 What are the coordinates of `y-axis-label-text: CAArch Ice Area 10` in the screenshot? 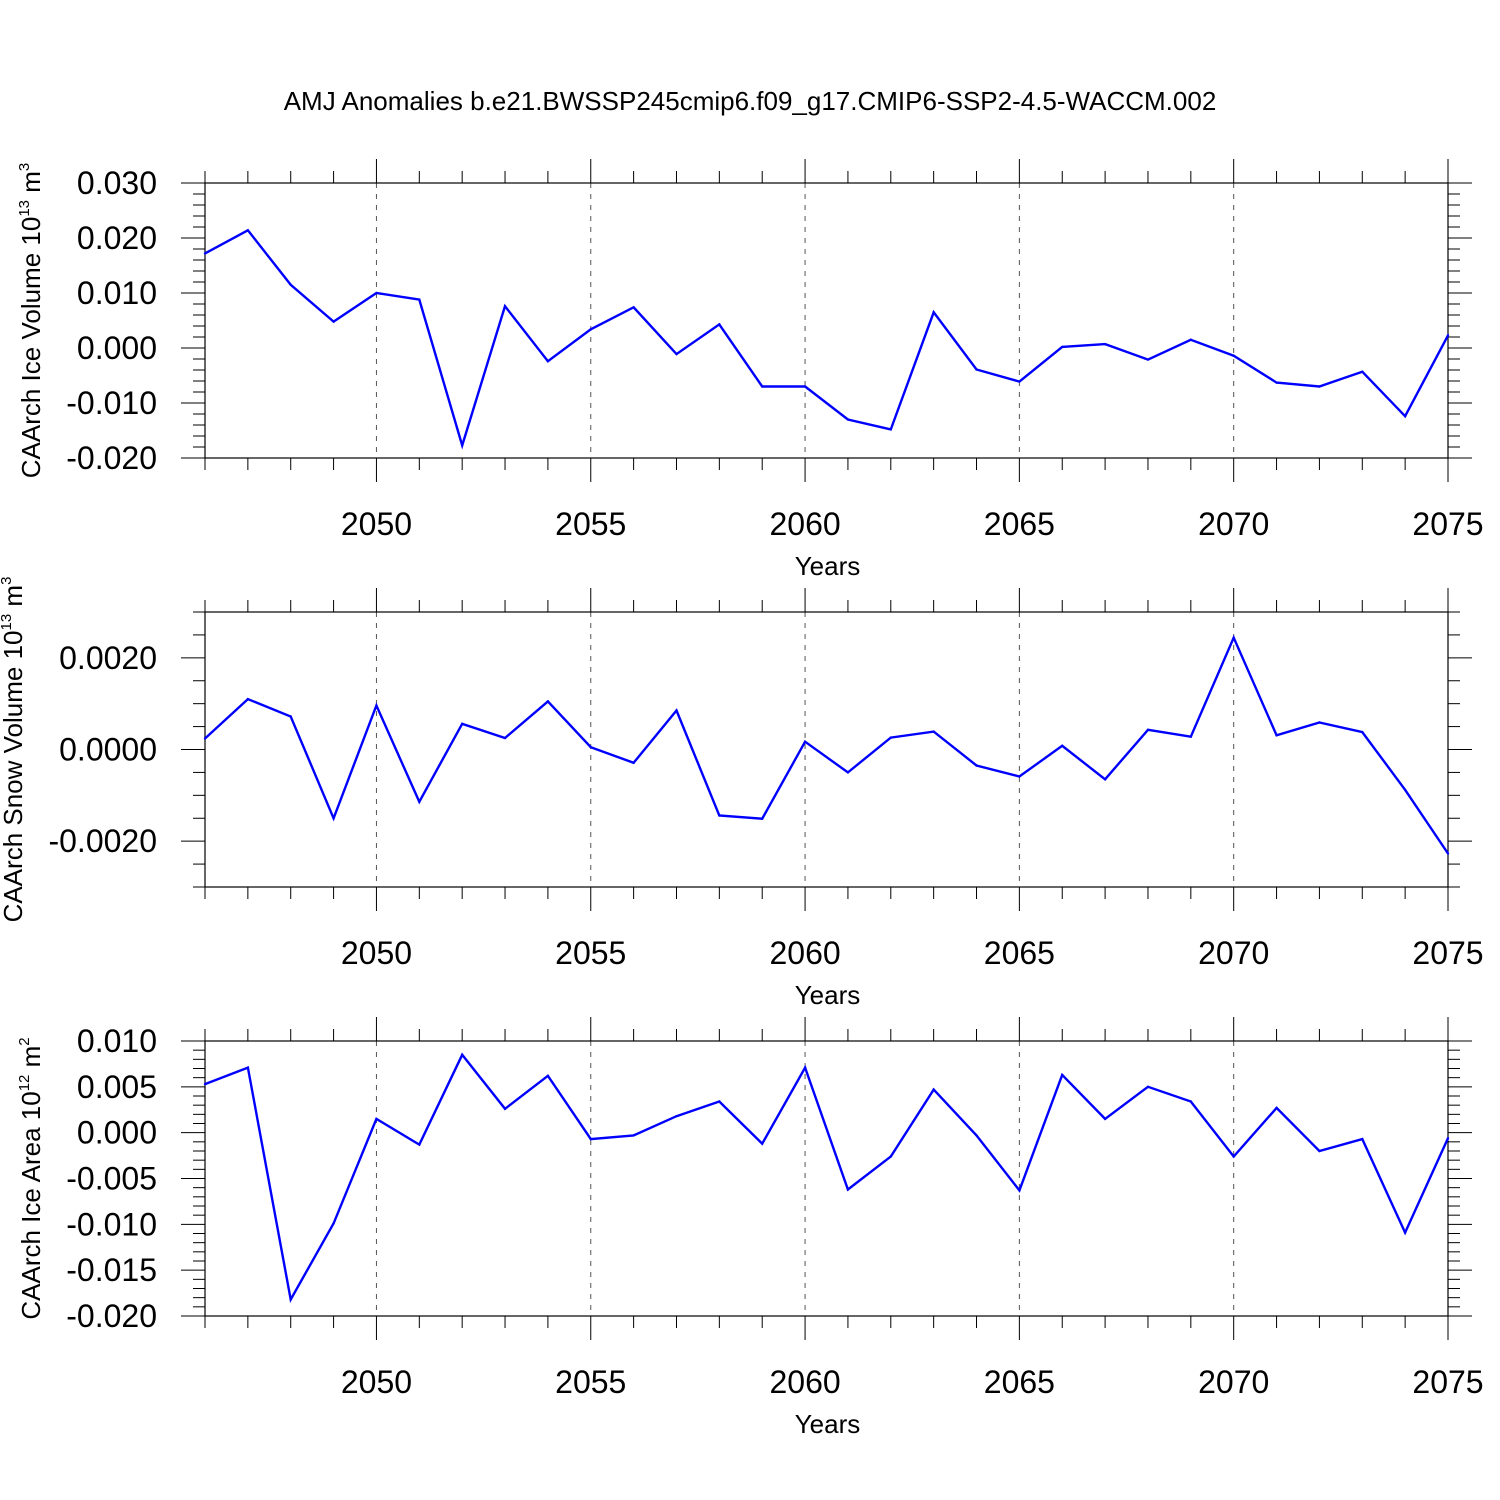 It's located at (31, 1205).